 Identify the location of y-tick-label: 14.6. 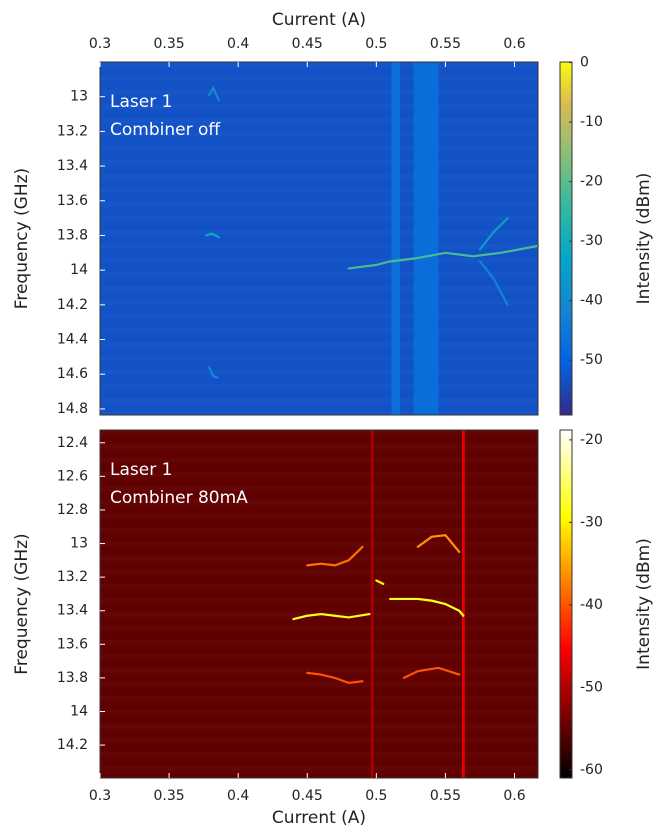
(72, 374).